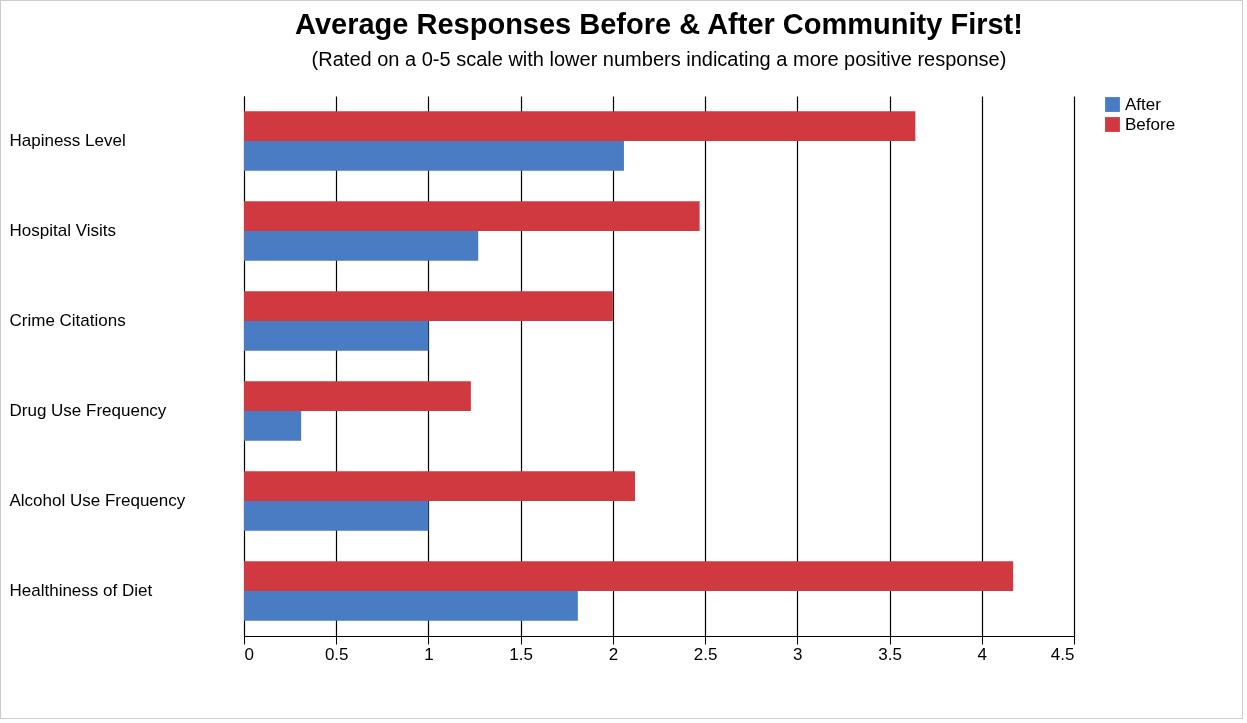 The image size is (1247, 723). What do you see at coordinates (1143, 104) in the screenshot?
I see `legend-label: After` at bounding box center [1143, 104].